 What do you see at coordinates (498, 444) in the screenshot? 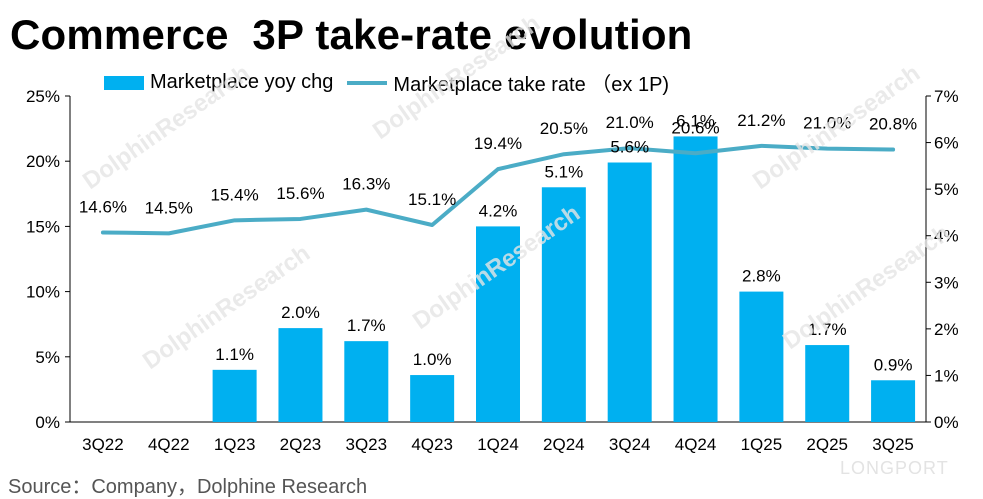
I see `x-tick-label: 1Q24` at bounding box center [498, 444].